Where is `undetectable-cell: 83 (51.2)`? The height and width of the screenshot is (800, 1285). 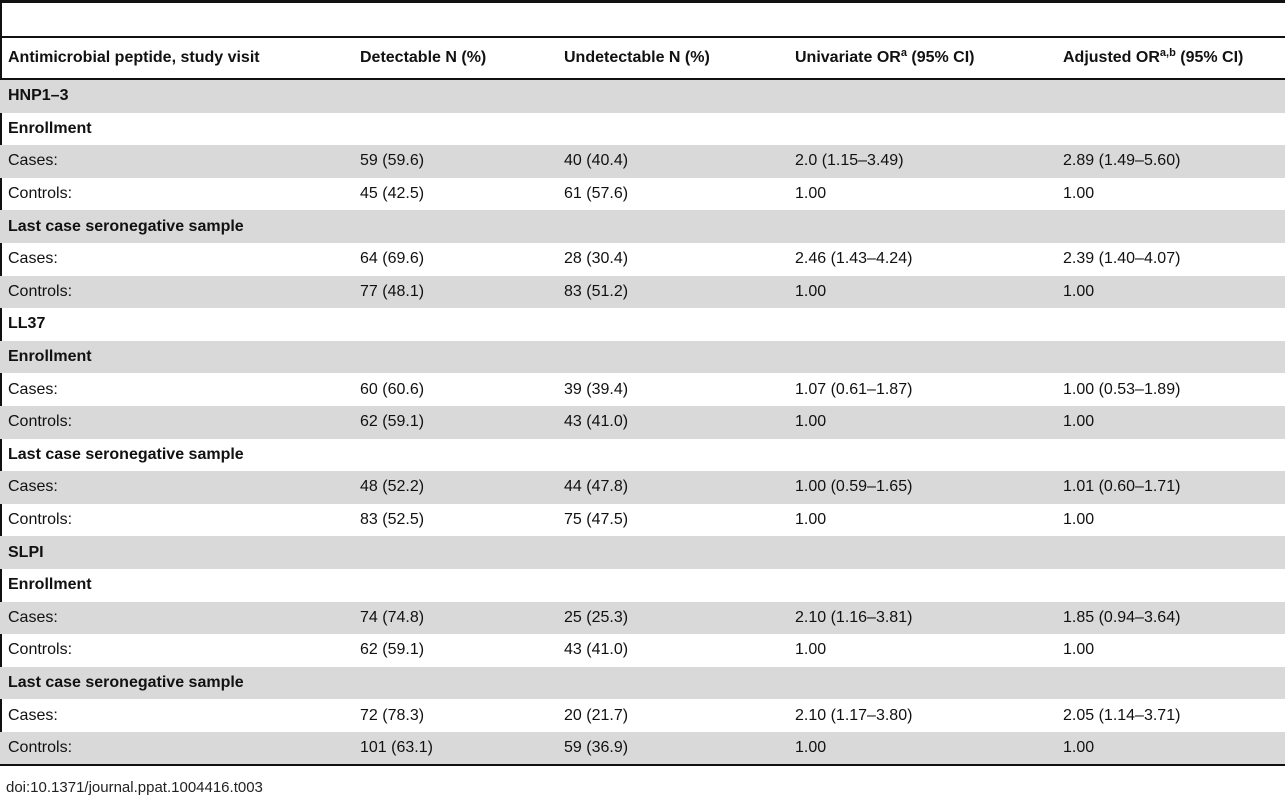
undetectable-cell: 83 (51.2) is located at coordinates (671, 292).